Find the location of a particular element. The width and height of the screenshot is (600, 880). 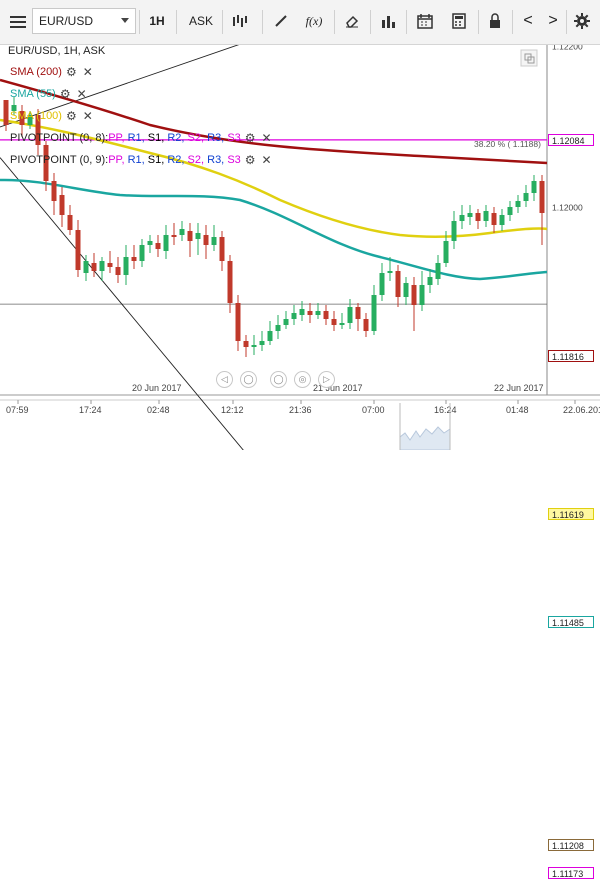

time-label: 01:48 is located at coordinates (517, 410).